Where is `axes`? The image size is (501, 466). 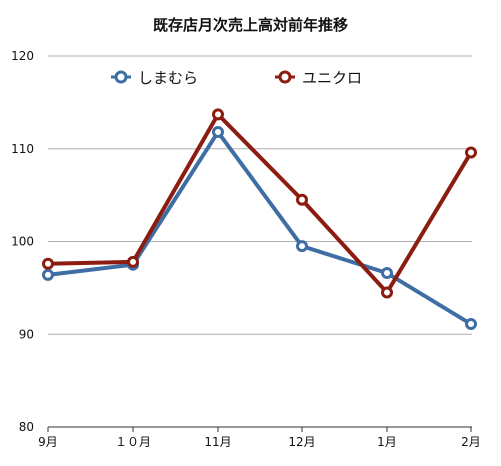 axes is located at coordinates (259, 429).